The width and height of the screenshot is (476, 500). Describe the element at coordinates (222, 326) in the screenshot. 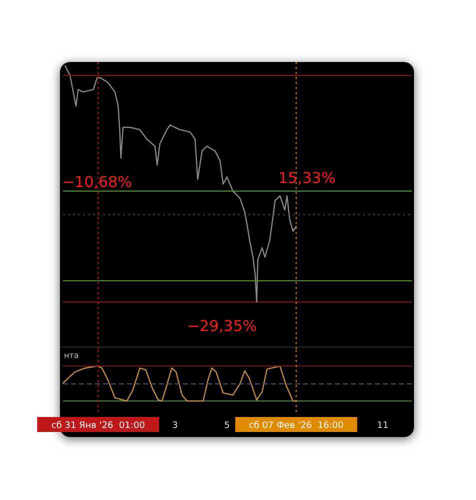

I see `text: −29,35%` at that location.